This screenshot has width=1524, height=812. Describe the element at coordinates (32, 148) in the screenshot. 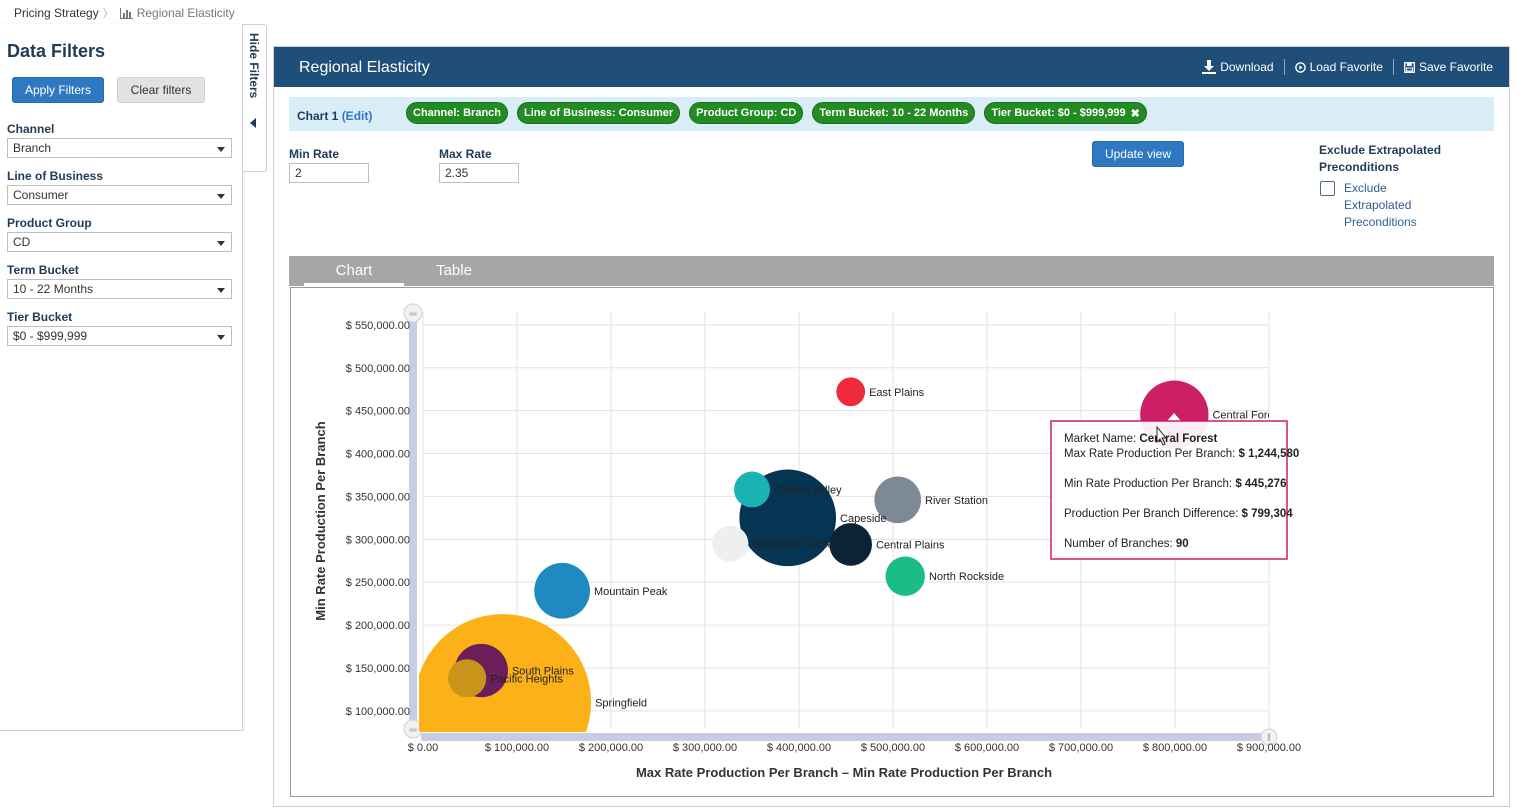

I see `channel-select-value: Branch` at that location.